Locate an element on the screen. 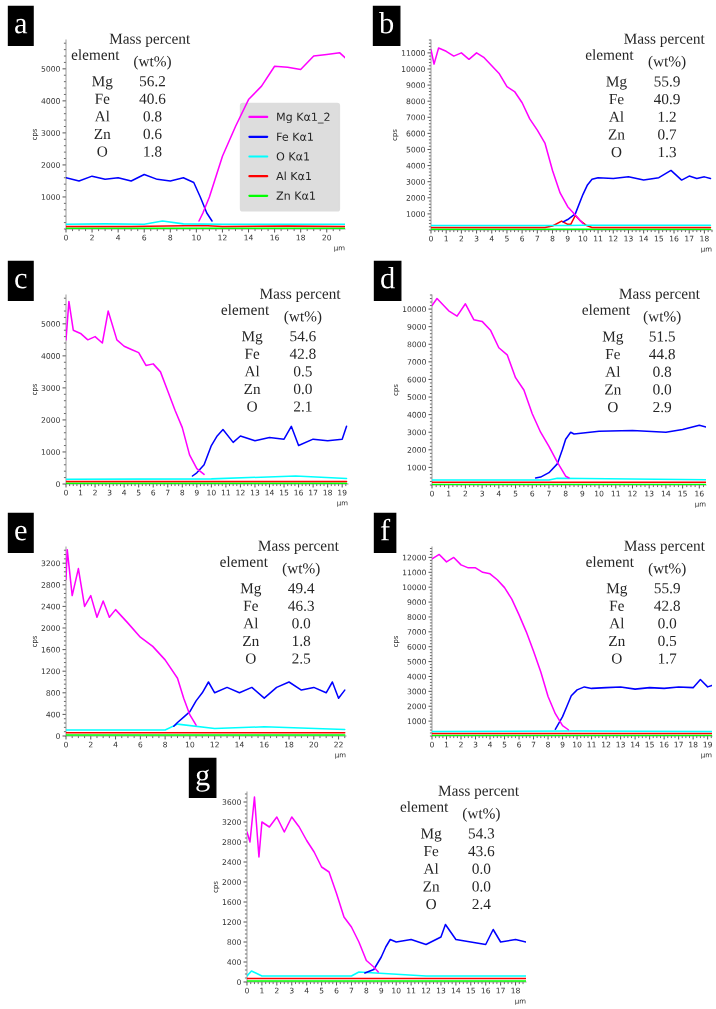 The image size is (716, 1009). legend-label: O Kα1 is located at coordinates (293, 156).